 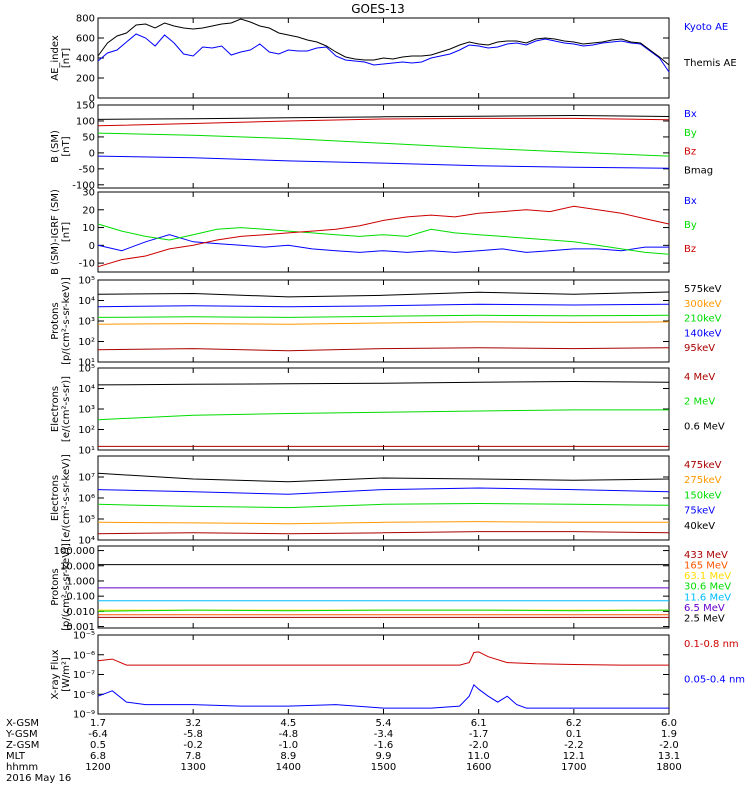 I want to click on y-tick-label: 150, so click(x=85, y=106).